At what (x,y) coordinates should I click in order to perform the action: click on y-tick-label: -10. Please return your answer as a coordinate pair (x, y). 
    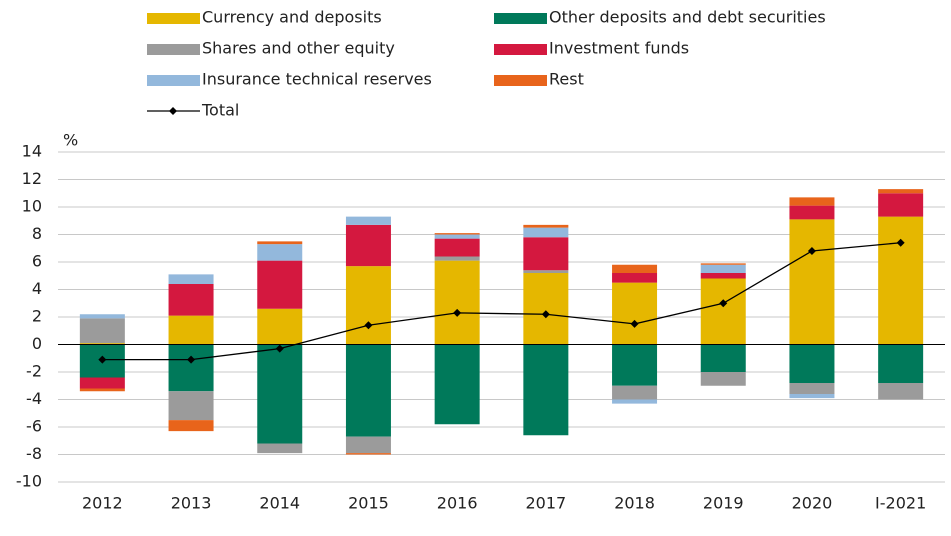
    Looking at the image, I should click on (29, 481).